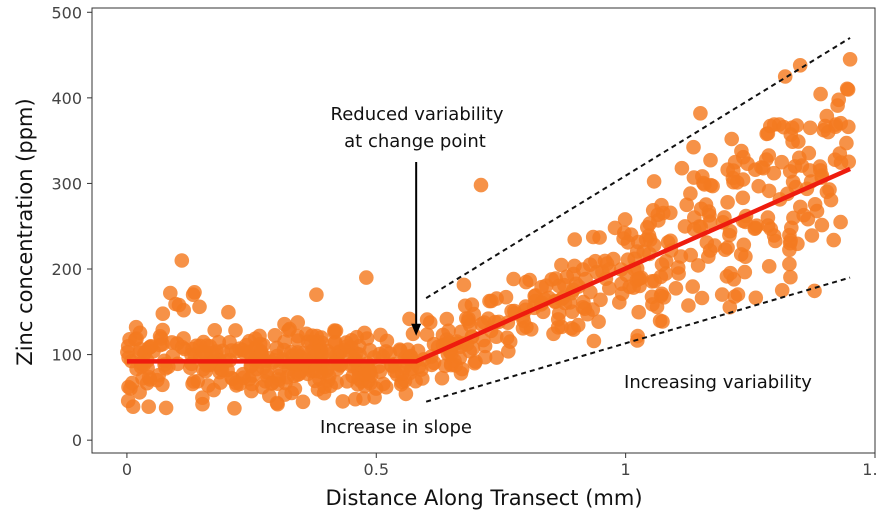 This screenshot has width=877, height=512. Describe the element at coordinates (376, 469) in the screenshot. I see `x-tick-label: 0.5` at that location.